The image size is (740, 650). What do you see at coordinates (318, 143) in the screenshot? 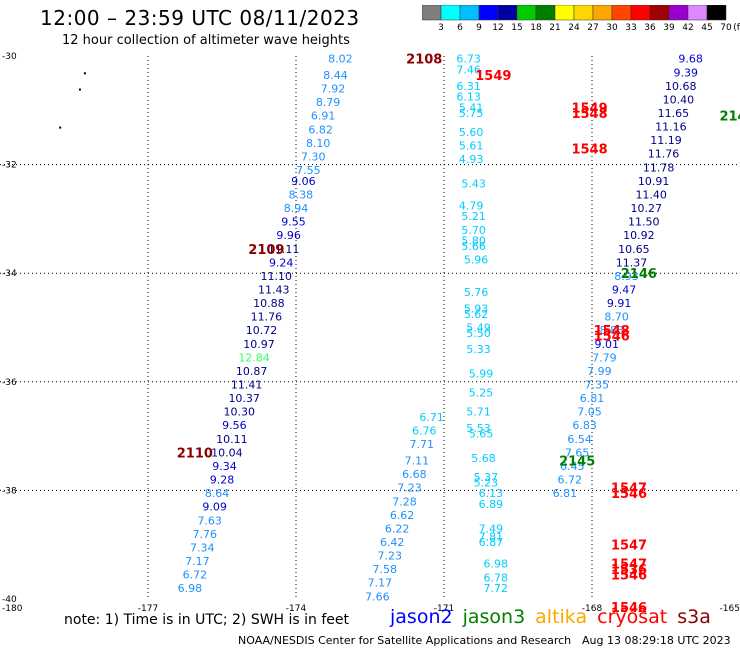
I see `wave-height-point: 8.10` at bounding box center [318, 143].